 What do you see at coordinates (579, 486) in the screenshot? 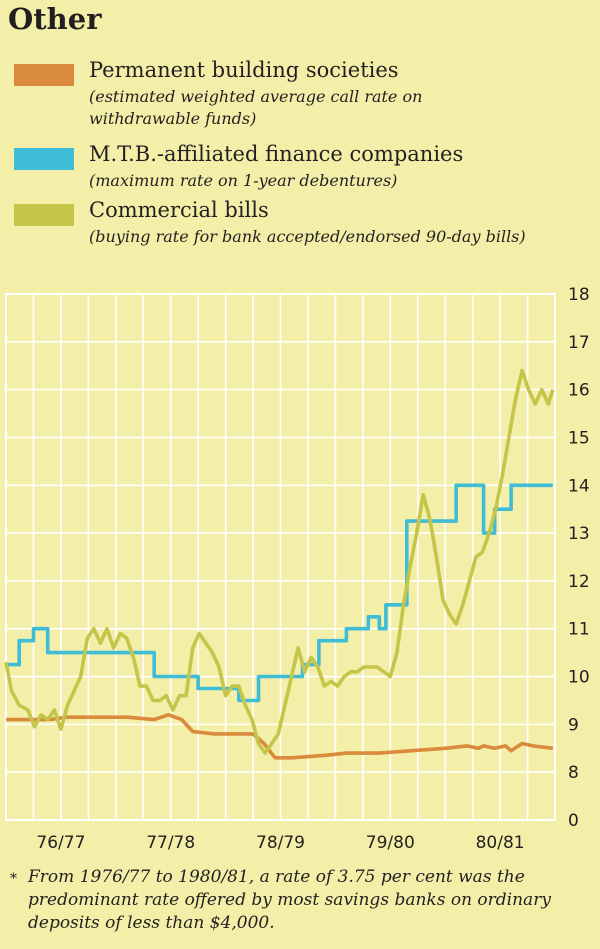
I see `y-tick-label: 14` at bounding box center [579, 486].